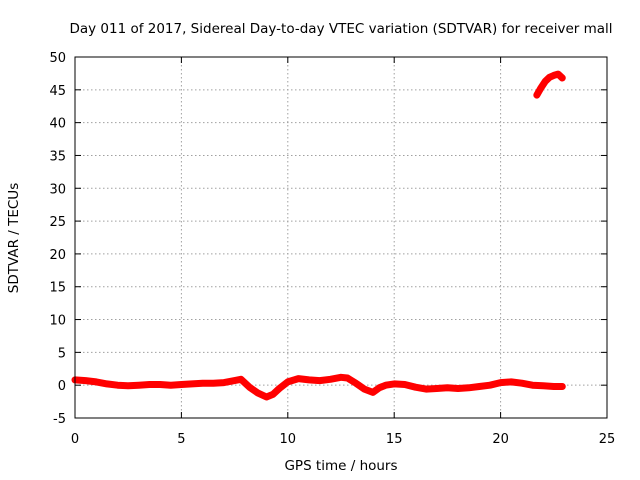 The image size is (640, 480). I want to click on y-axis-label: SDTVAR / TECUs, so click(14, 238).